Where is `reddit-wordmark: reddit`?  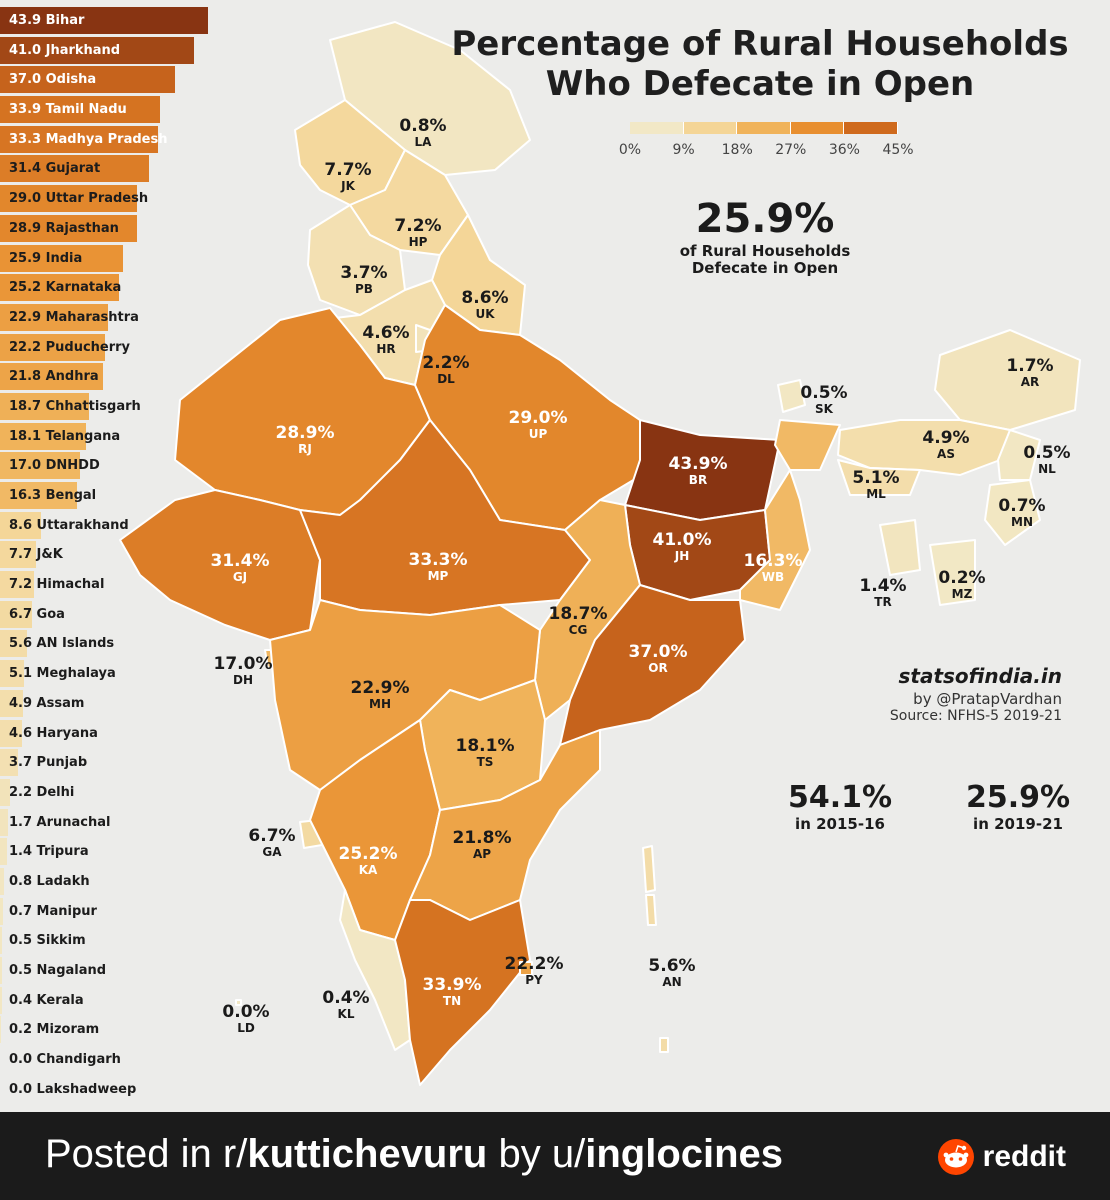
reddit-wordmark: reddit is located at coordinates (1024, 1156).